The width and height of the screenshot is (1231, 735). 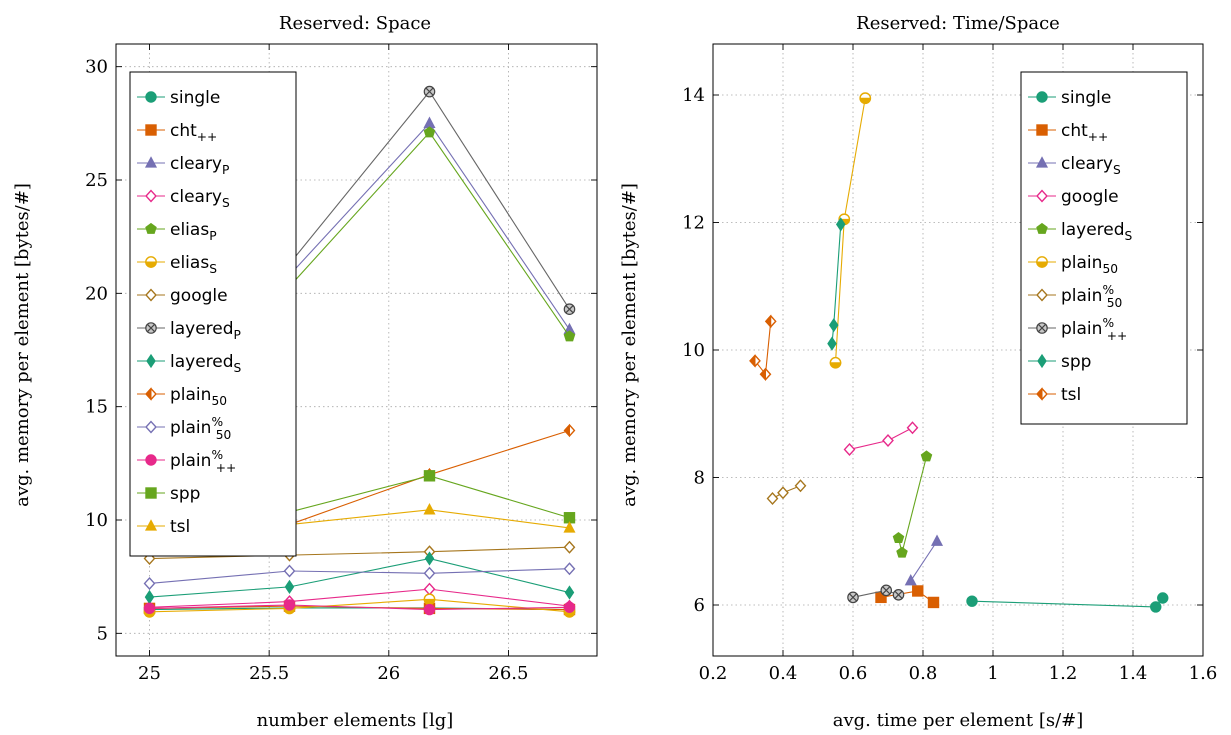 I want to click on legend-label-text: single, so click(x=1086, y=98).